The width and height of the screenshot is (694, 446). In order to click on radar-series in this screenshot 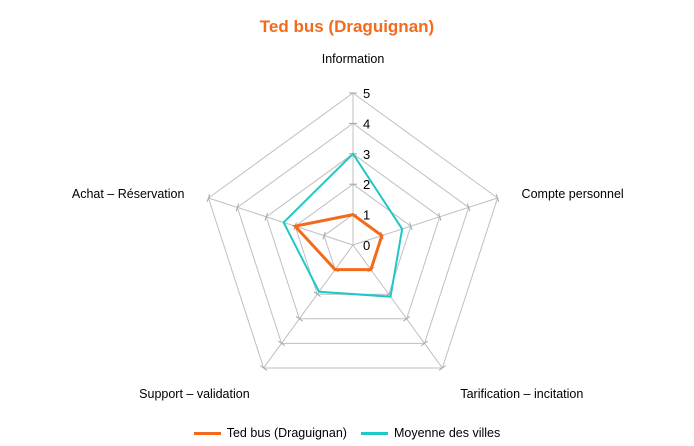, I will do `click(343, 225)`.